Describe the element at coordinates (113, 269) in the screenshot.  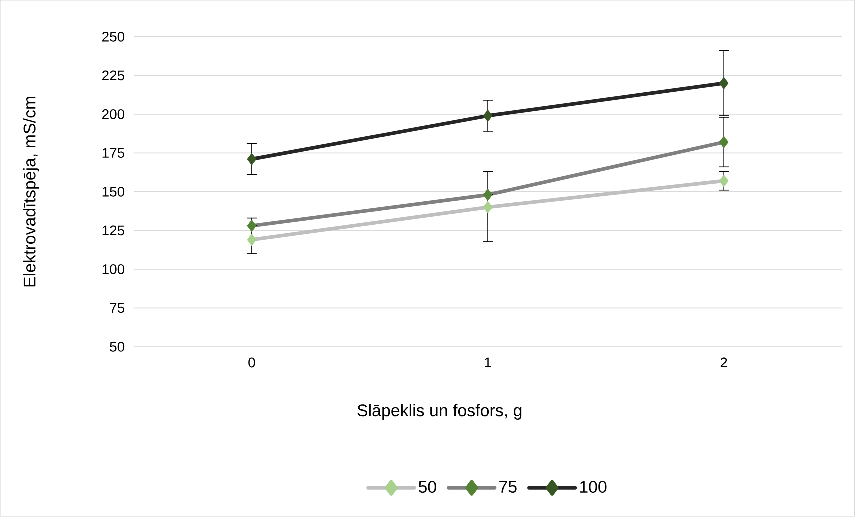
I see `y-tick-label: 100` at that location.